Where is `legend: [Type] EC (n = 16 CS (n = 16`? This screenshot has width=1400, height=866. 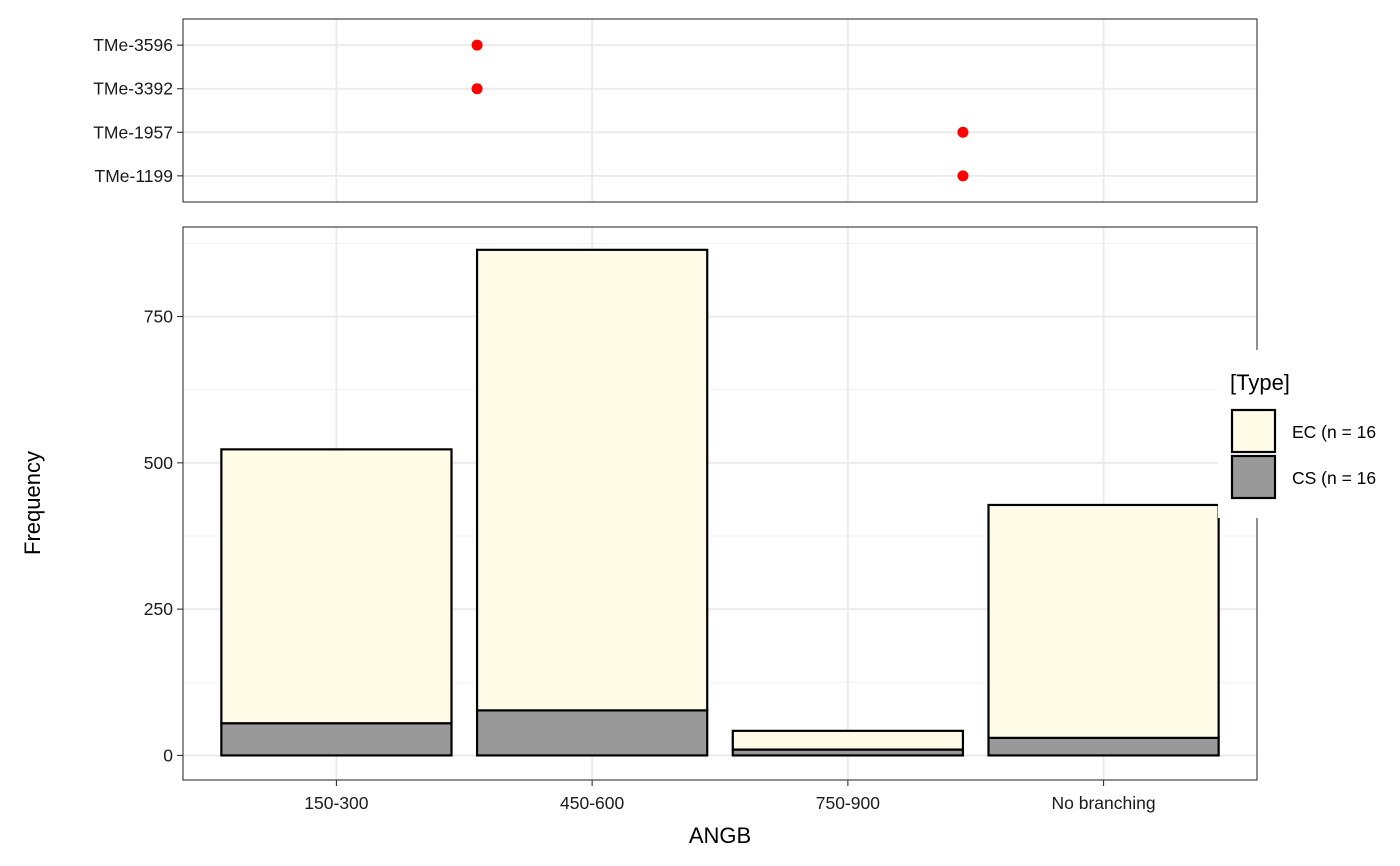
legend: [Type] EC (n = 16 CS (n = 16 is located at coordinates (1309, 434).